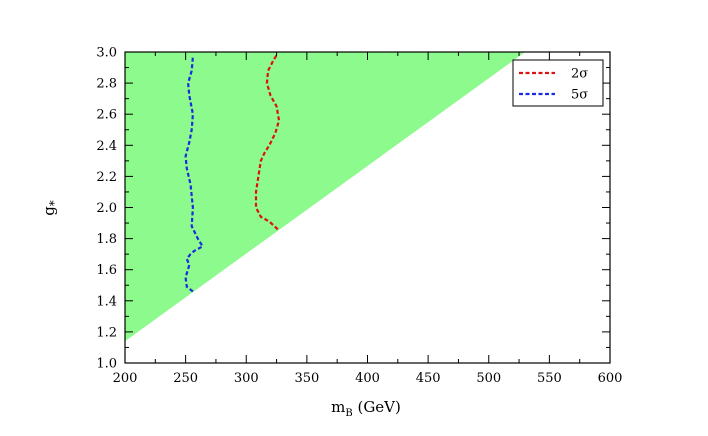 The height and width of the screenshot is (436, 708). What do you see at coordinates (49, 211) in the screenshot?
I see `y-axis-label-main: g` at bounding box center [49, 211].